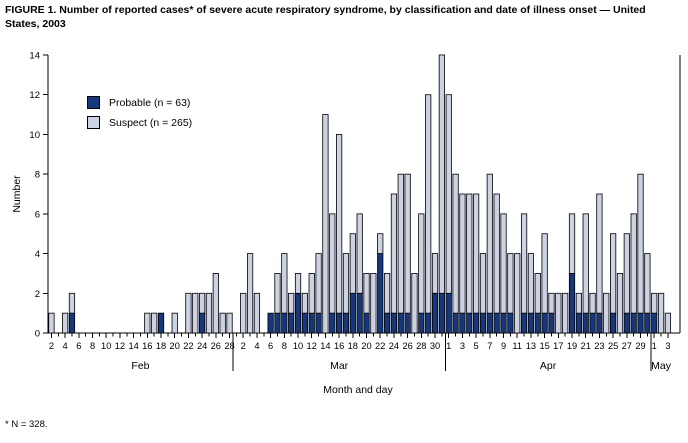 The image size is (688, 443). I want to click on x-tick-label: 29, so click(640, 346).